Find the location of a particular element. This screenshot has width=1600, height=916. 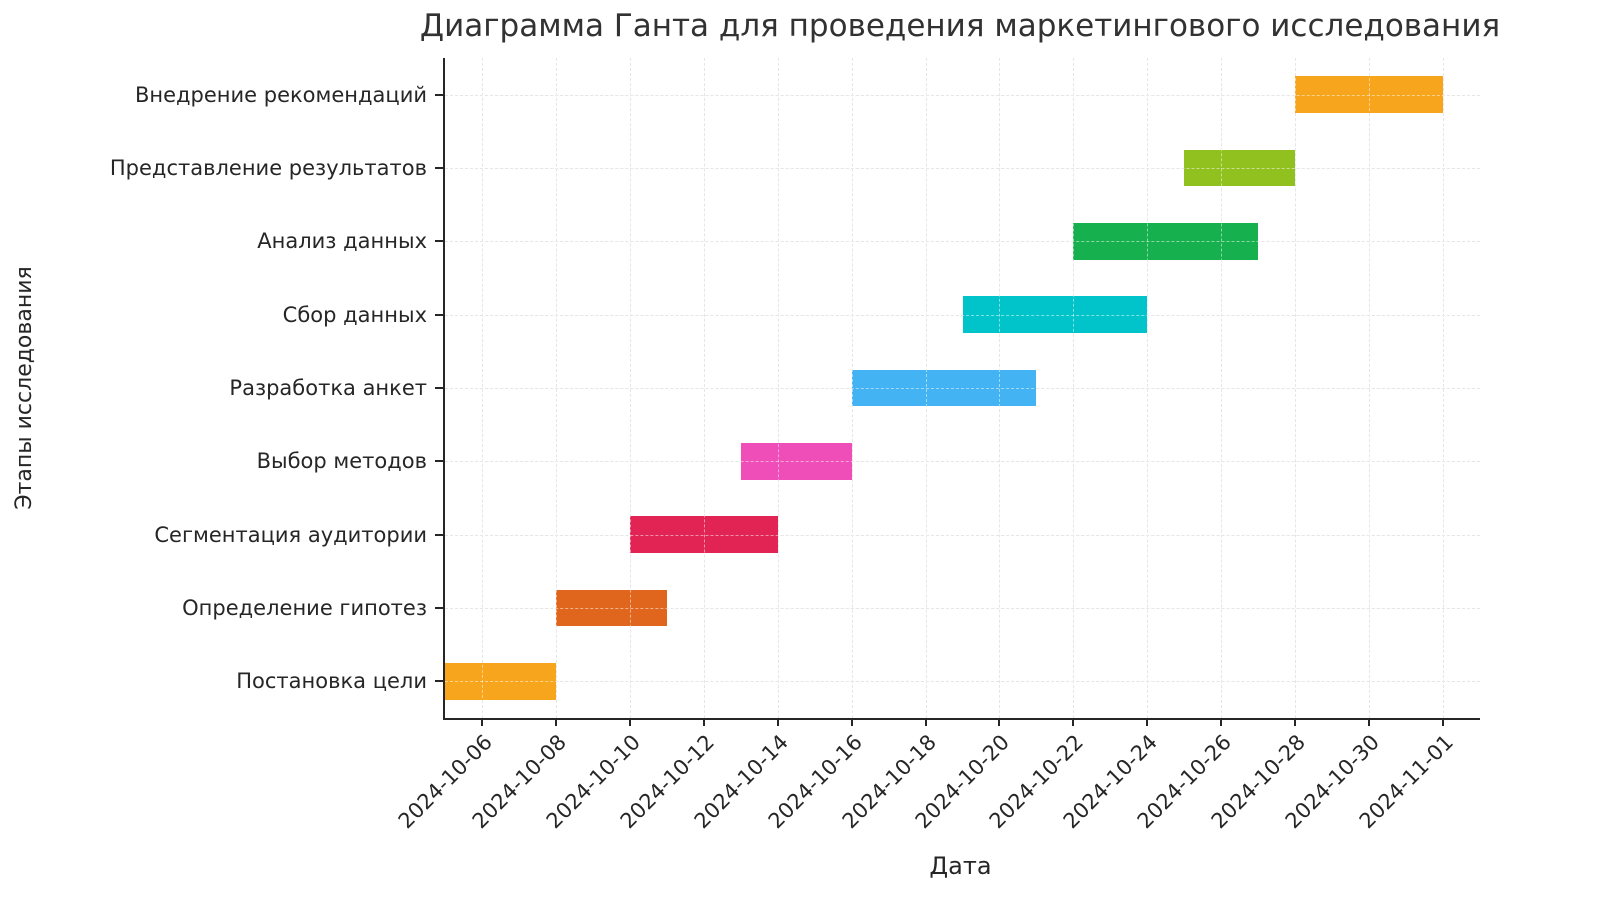

y-tick-label: Внедрение рекомендаций is located at coordinates (280, 94).